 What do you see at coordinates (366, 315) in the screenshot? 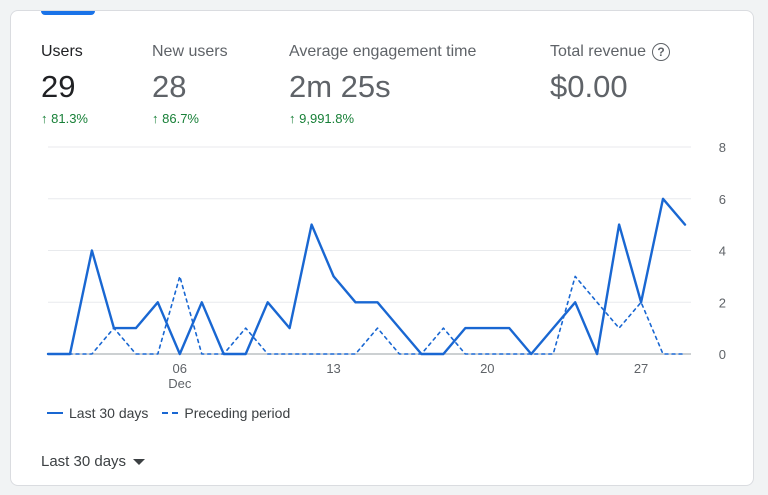
I see `series-line-preceding-period` at bounding box center [366, 315].